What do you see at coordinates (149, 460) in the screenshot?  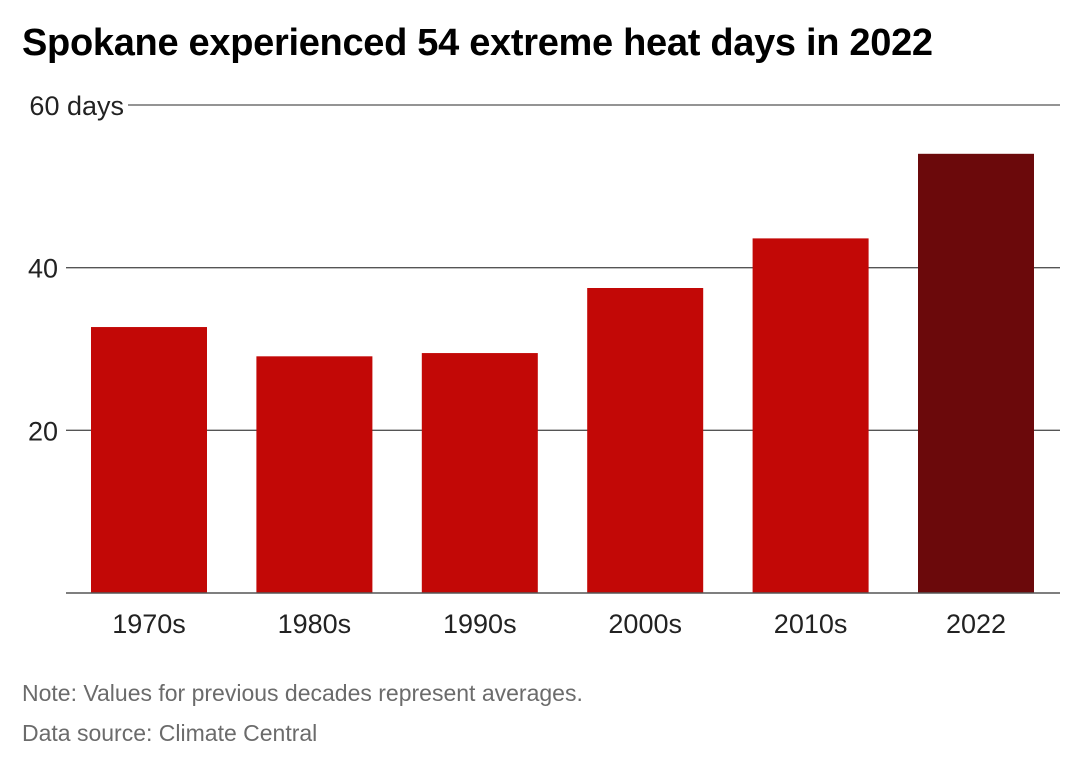 I see `bar-1970s` at bounding box center [149, 460].